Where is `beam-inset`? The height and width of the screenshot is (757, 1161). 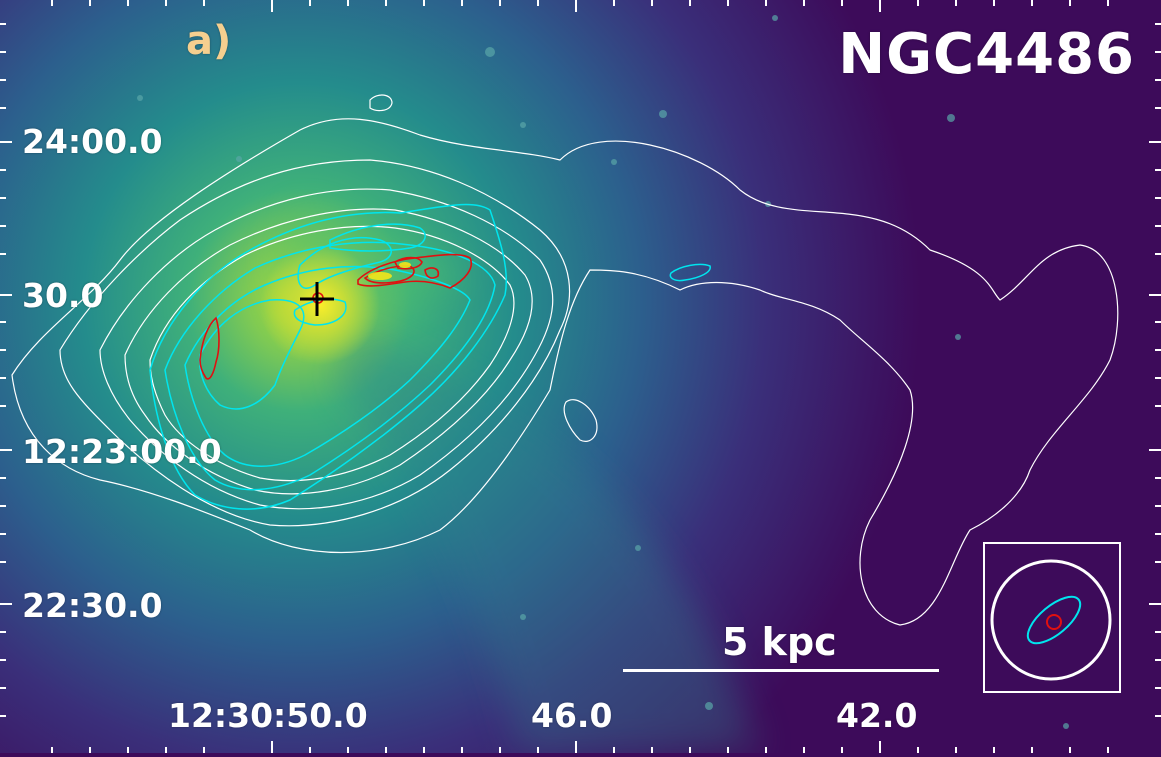 beam-inset is located at coordinates (1052, 617).